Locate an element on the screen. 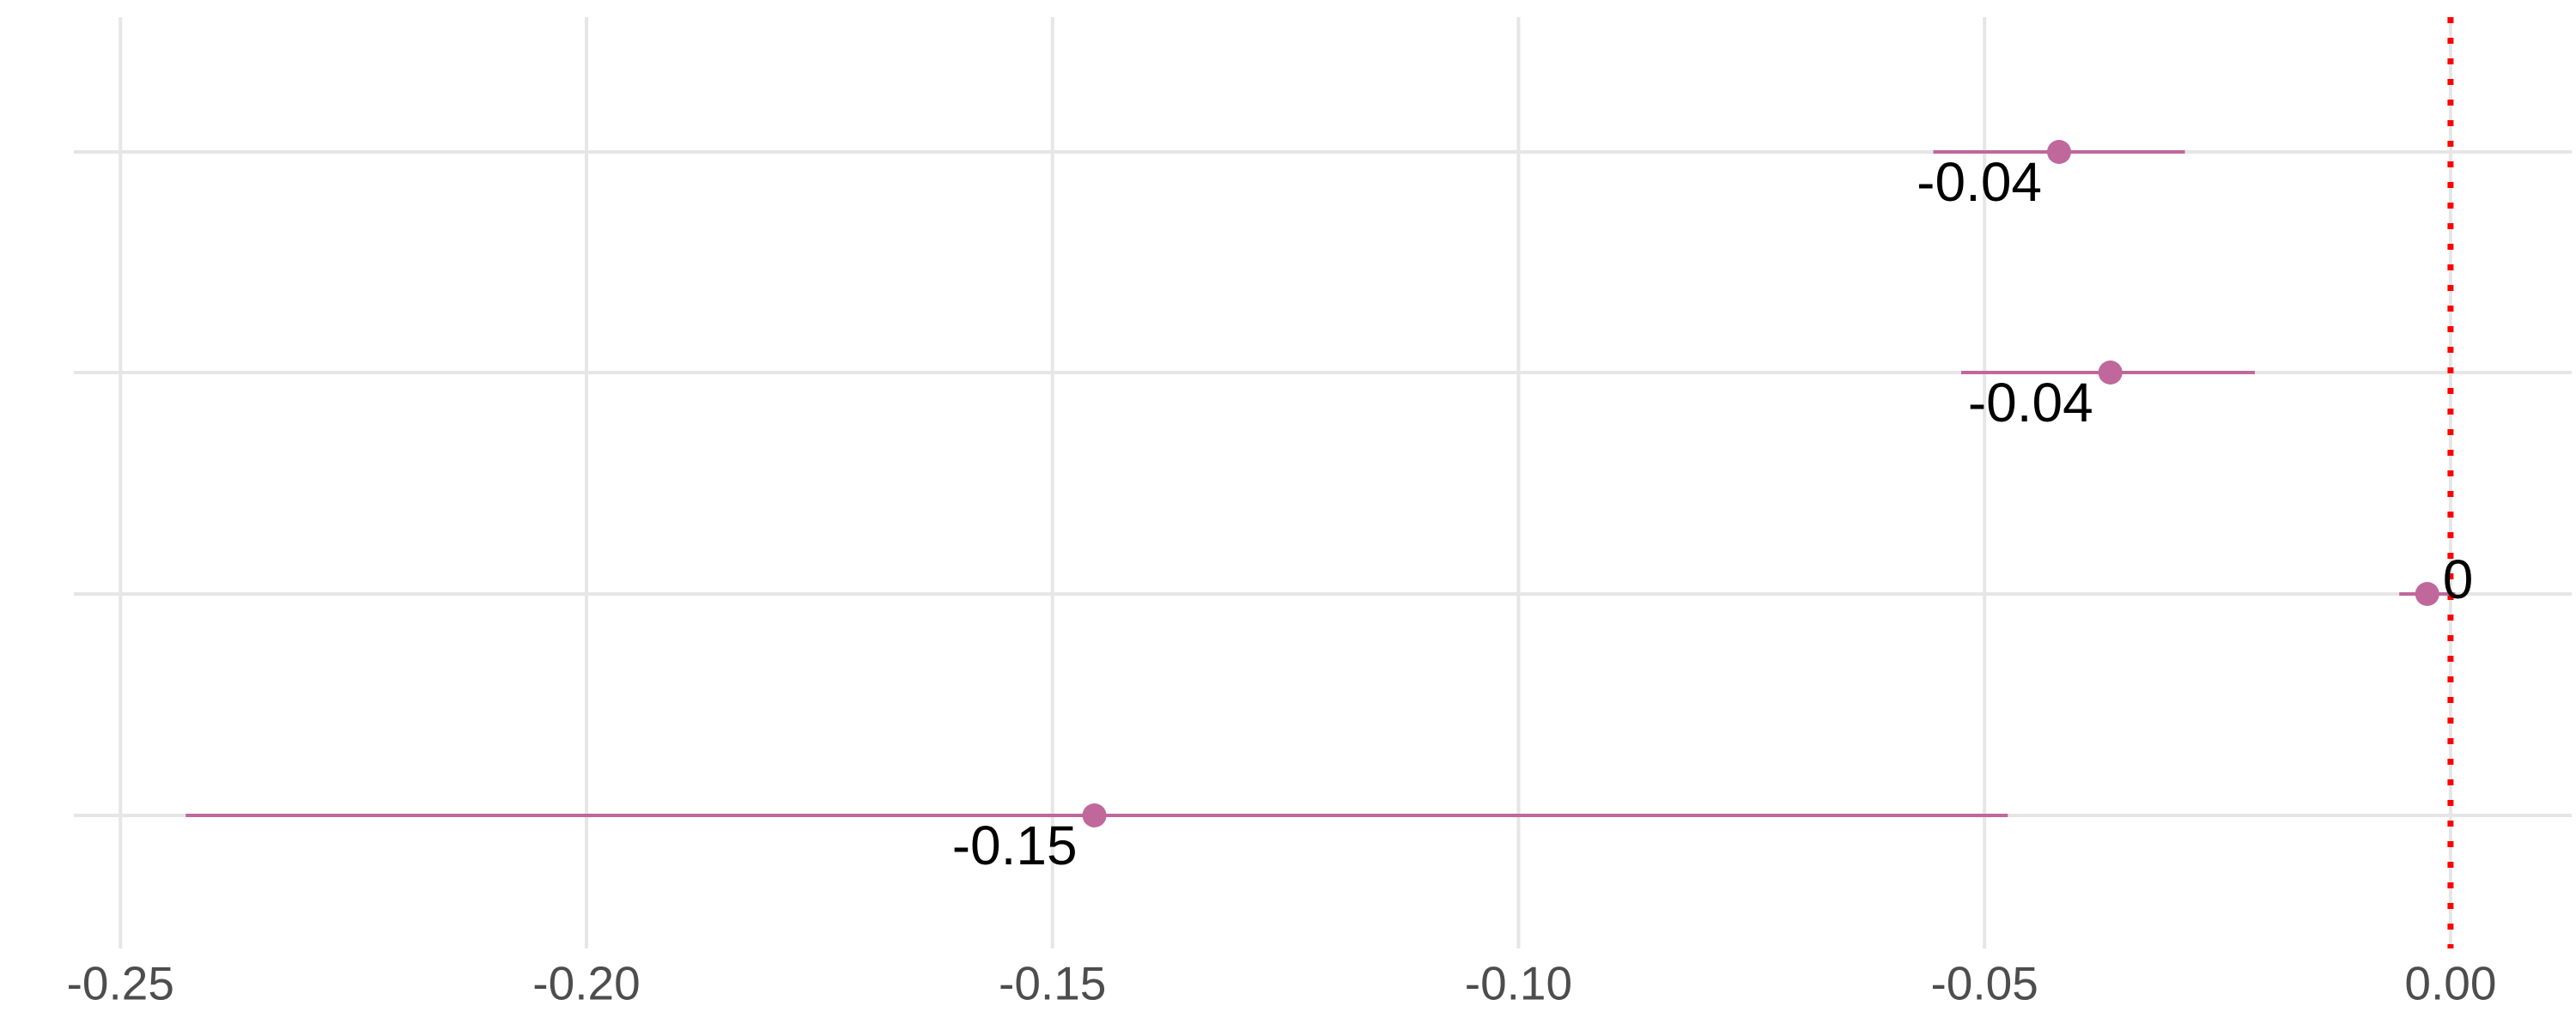 Image resolution: width=2576 pixels, height=1030 pixels. x-tick-label: -0.20 is located at coordinates (586, 983).